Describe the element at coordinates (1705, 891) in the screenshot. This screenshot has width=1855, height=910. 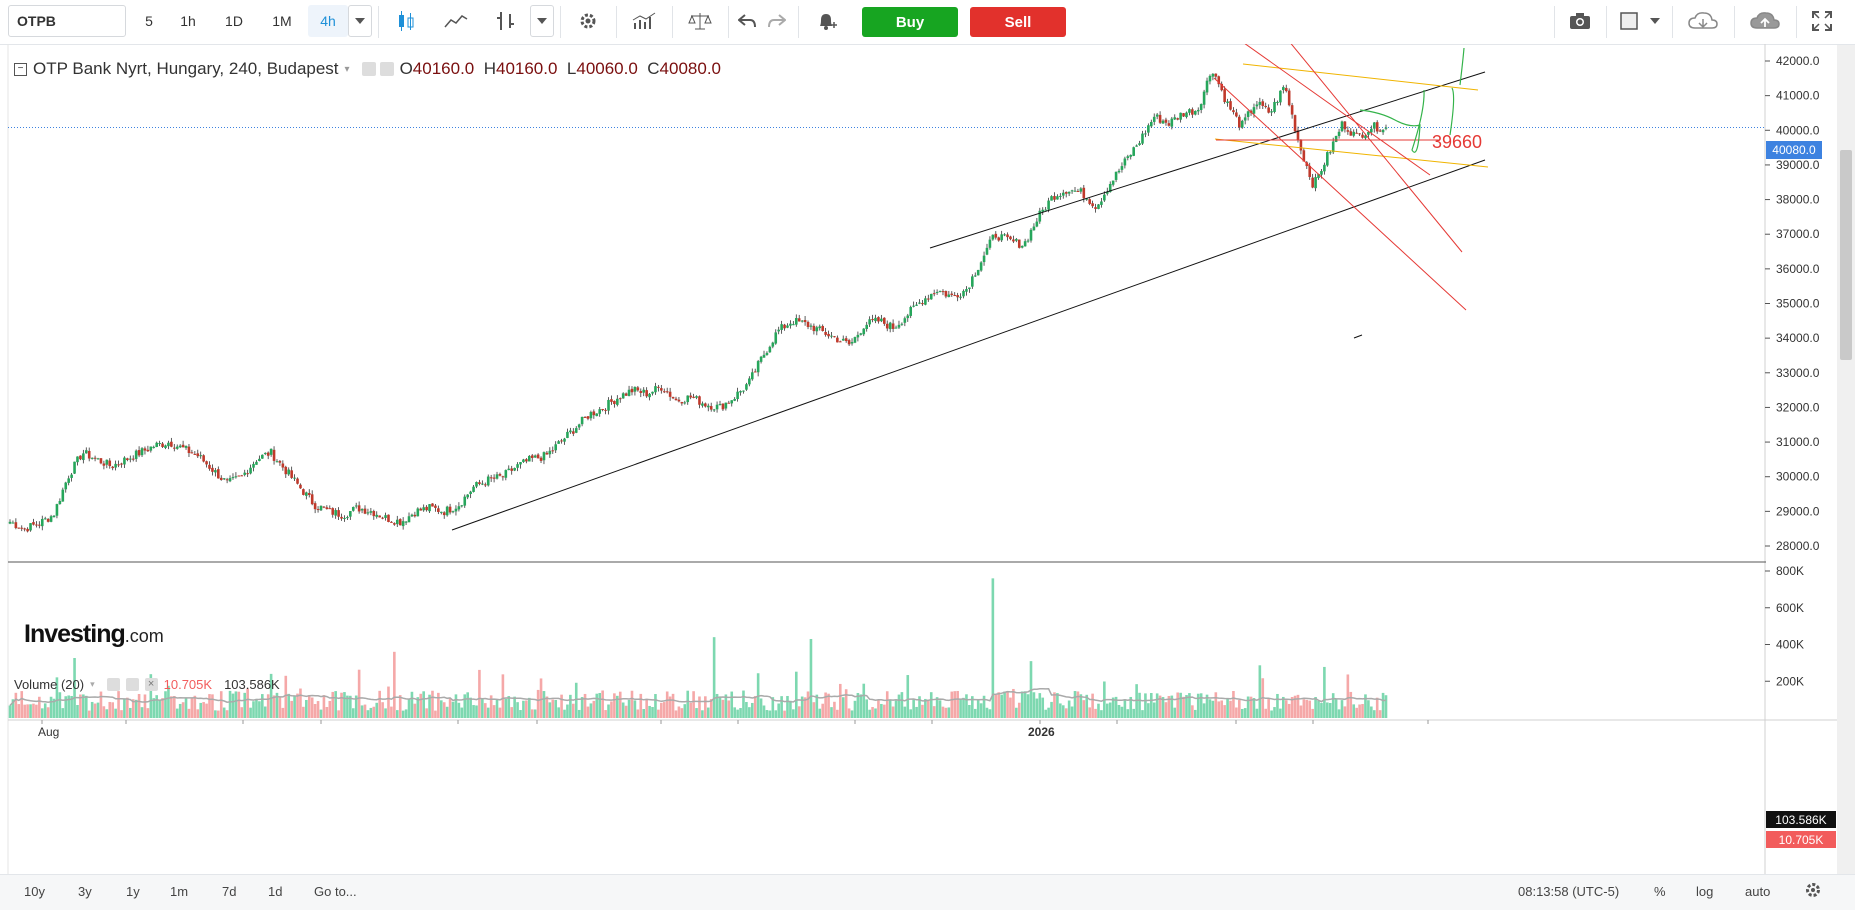
I see `log-scale-toggle: log` at that location.